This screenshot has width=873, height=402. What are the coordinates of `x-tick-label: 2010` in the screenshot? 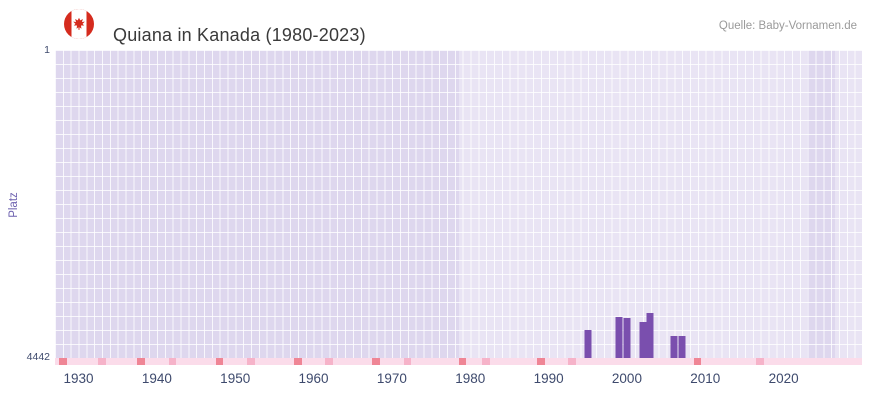 It's located at (705, 378).